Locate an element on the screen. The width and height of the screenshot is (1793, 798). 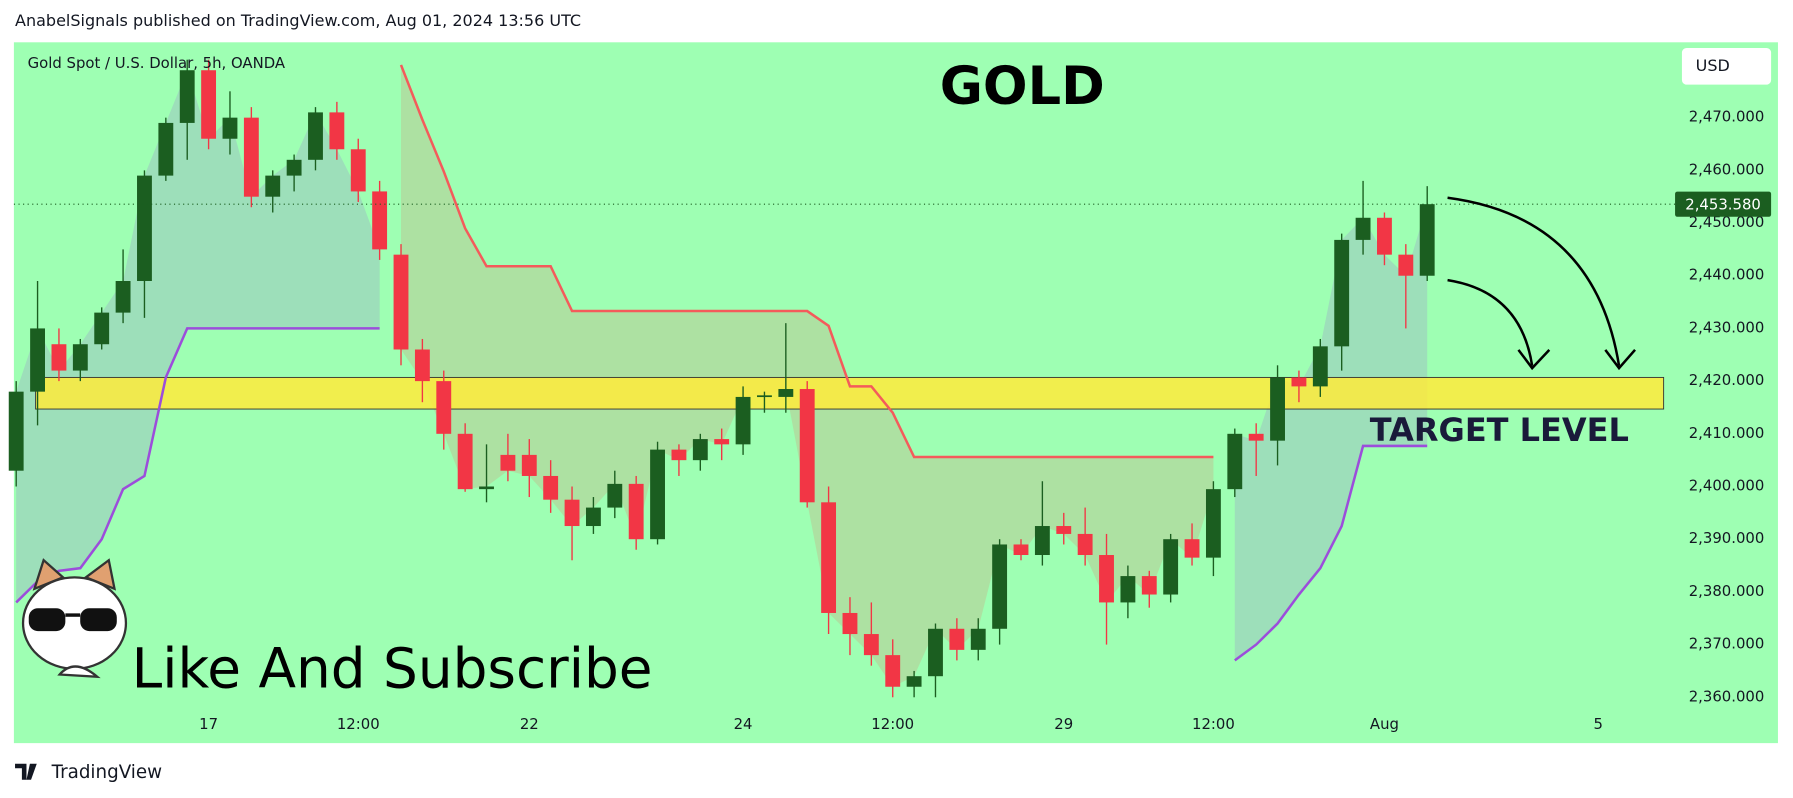
footer: TradingView is located at coordinates (107, 772).